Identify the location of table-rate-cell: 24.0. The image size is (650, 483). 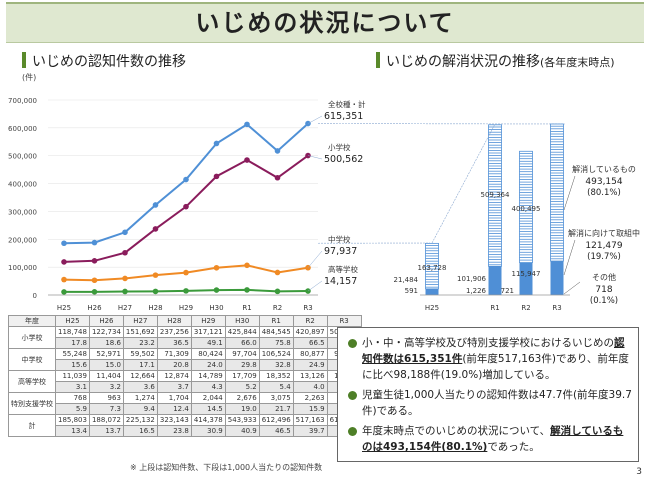
(208, 365).